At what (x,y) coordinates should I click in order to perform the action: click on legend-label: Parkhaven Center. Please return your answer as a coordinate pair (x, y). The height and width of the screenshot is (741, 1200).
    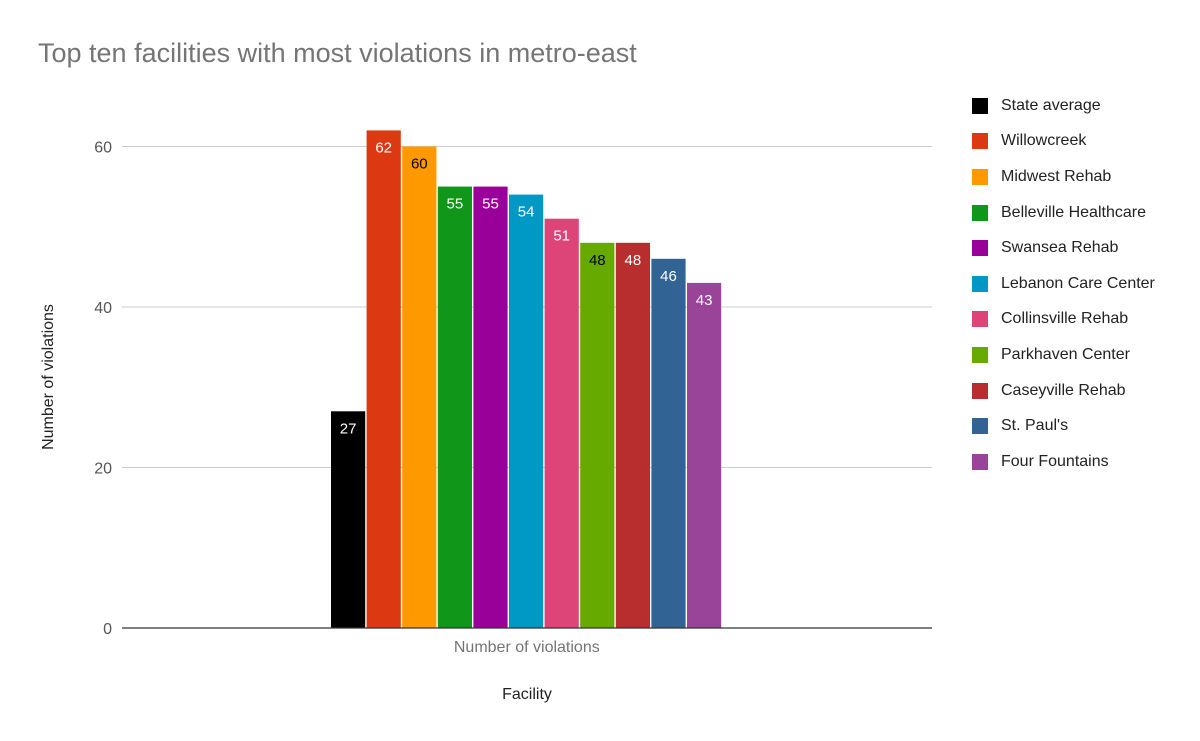
    Looking at the image, I should click on (1065, 354).